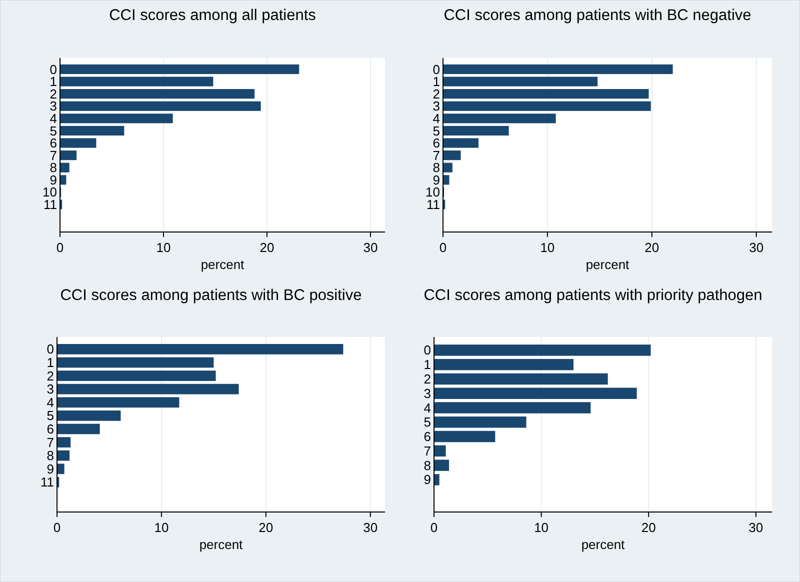 The width and height of the screenshot is (800, 582). I want to click on chart-title: CCI scores among patients with BC negative, so click(598, 15).